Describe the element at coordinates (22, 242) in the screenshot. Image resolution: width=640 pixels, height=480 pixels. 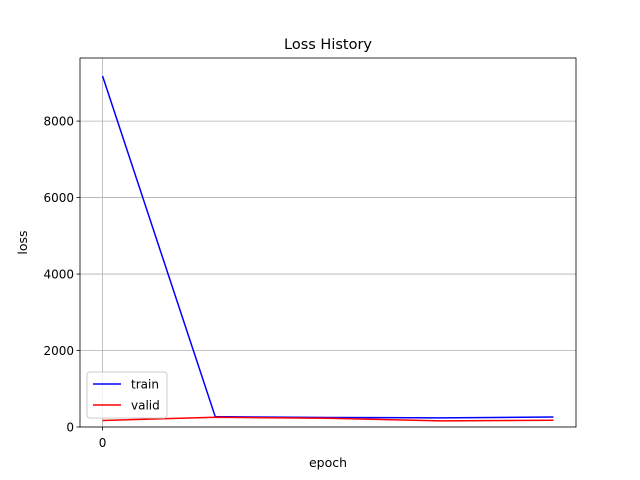
I see `y-axis-label: loss` at that location.